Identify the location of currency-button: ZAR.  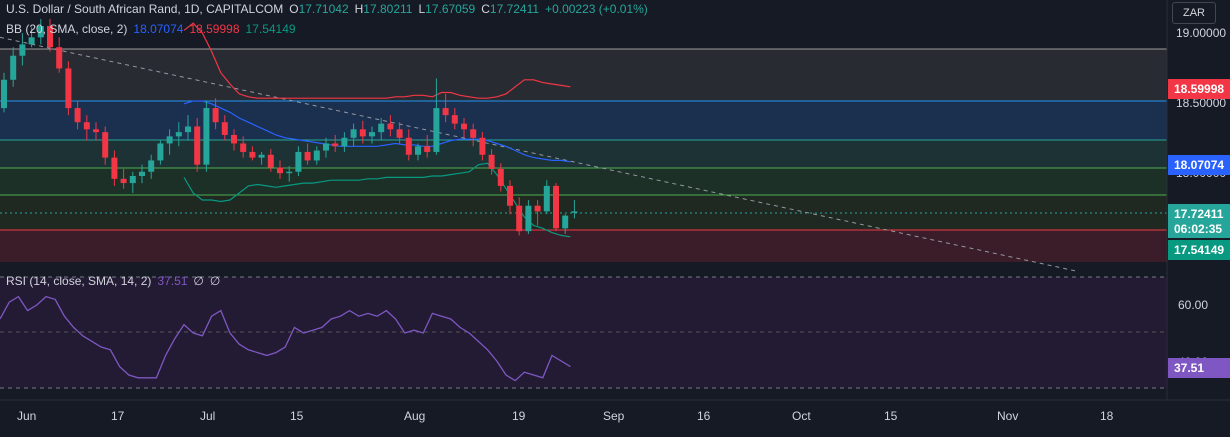
(1194, 13).